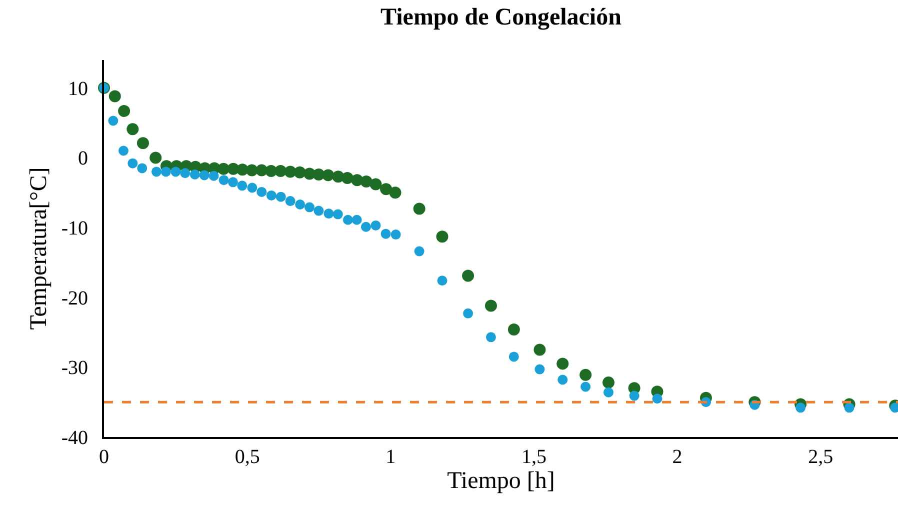 The height and width of the screenshot is (516, 898). What do you see at coordinates (533, 457) in the screenshot?
I see `x-tick-label: 1,5` at bounding box center [533, 457].